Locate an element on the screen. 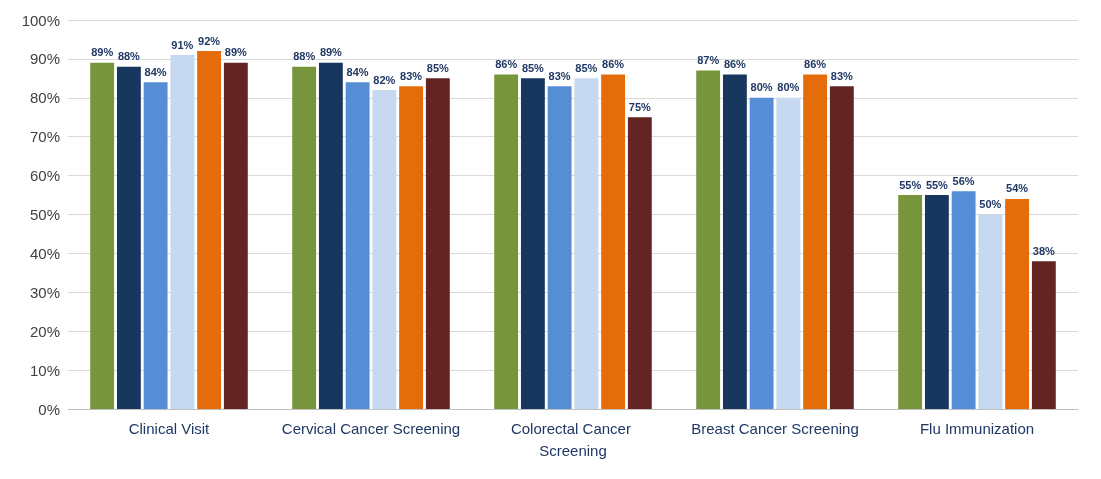 The width and height of the screenshot is (1101, 479). x-tick-label: Flu Immunization is located at coordinates (977, 428).